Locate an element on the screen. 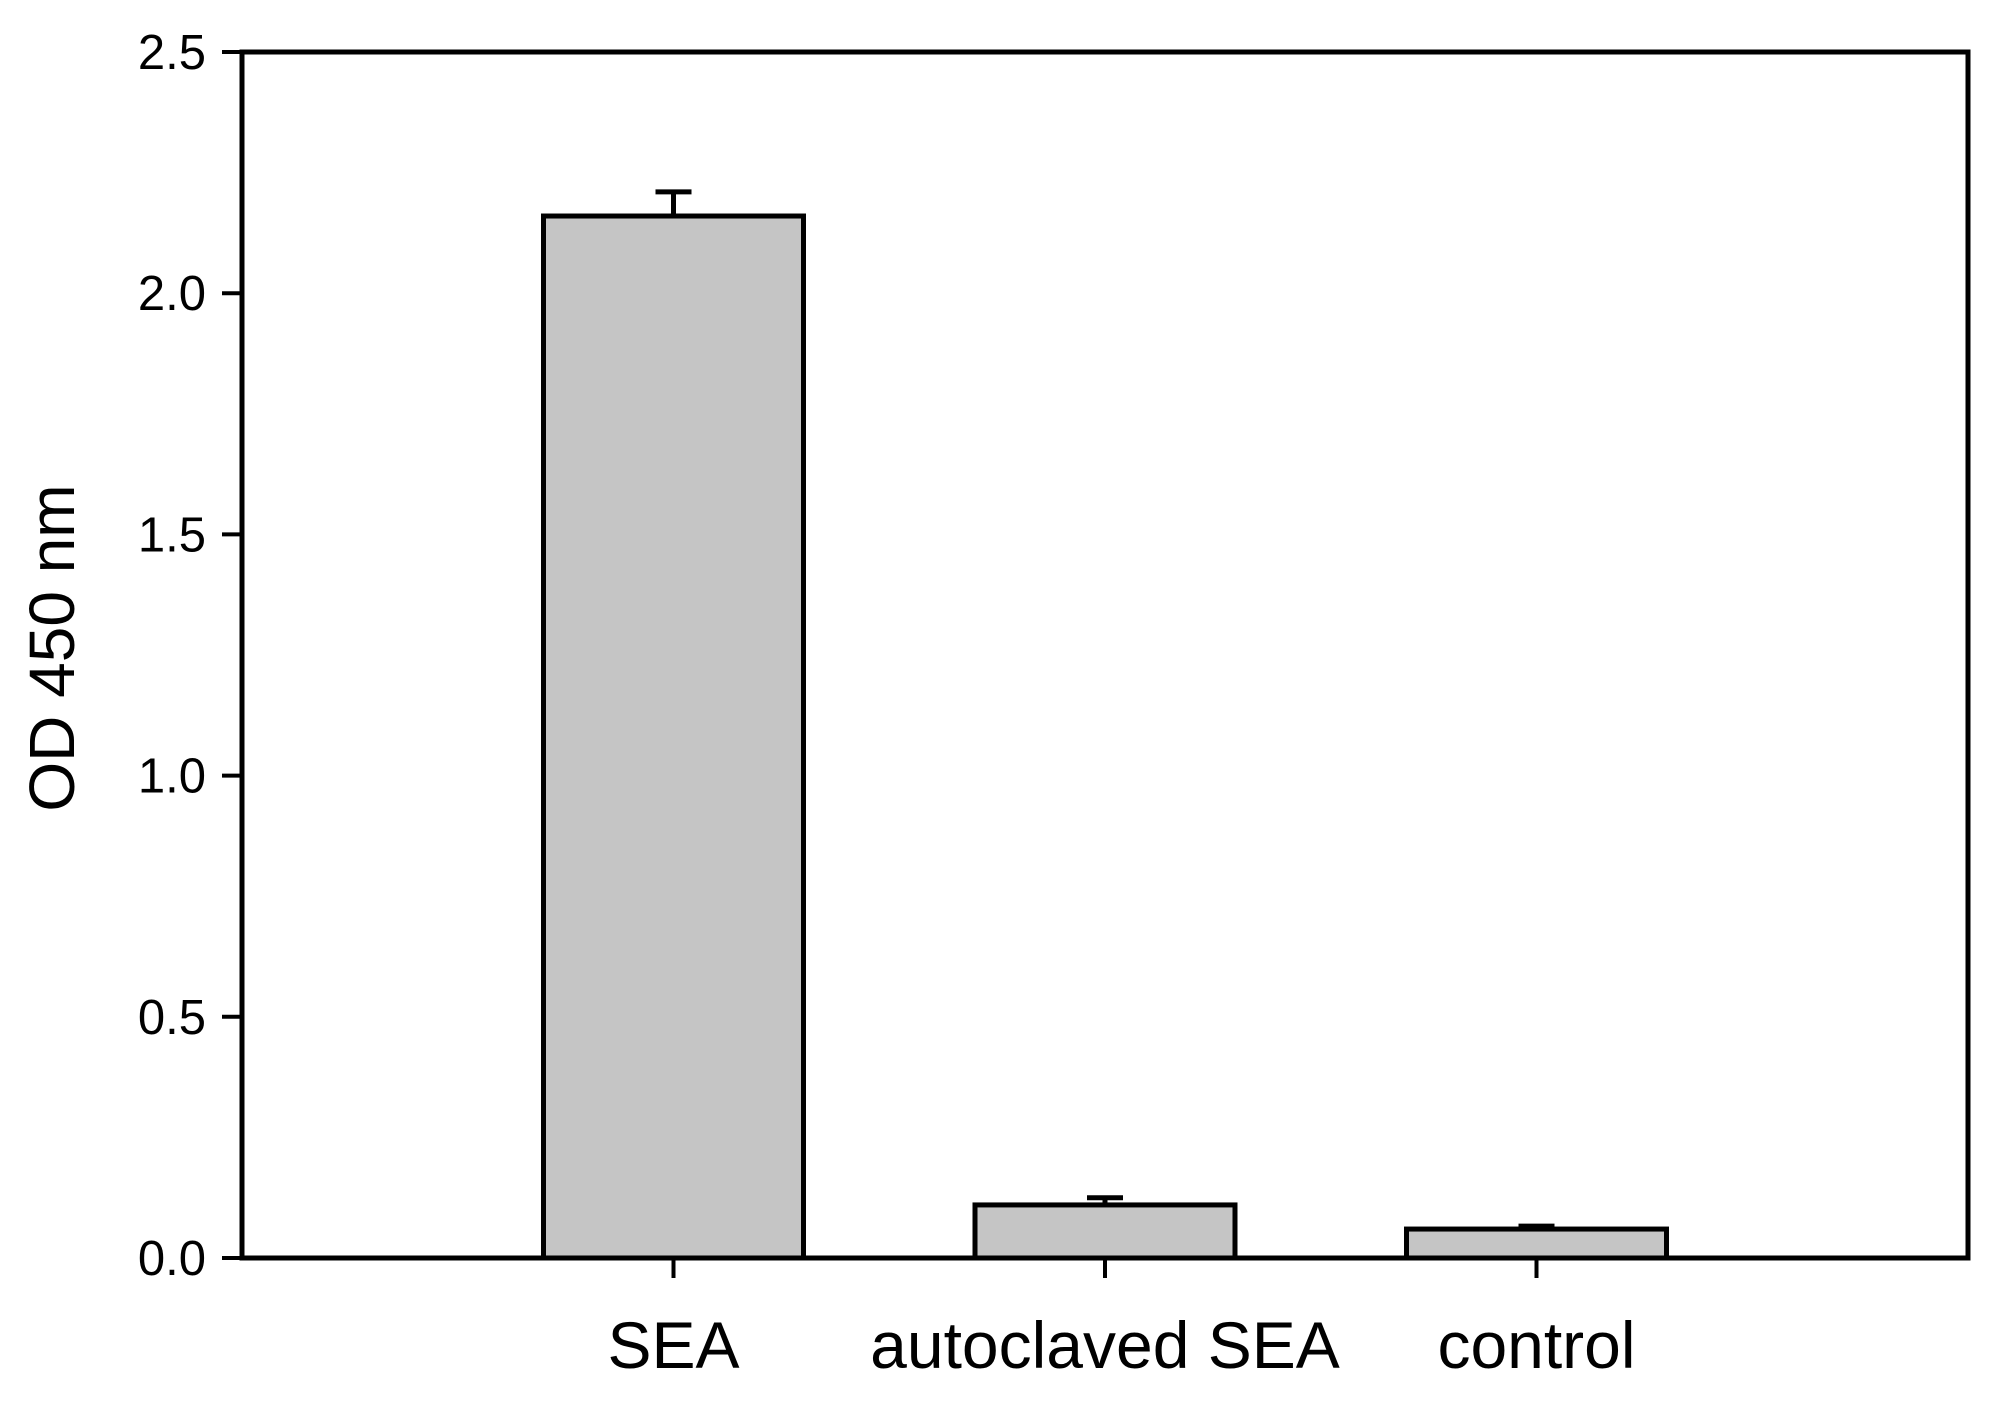 Image resolution: width=2007 pixels, height=1402 pixels. y-tick-label: 2.0 is located at coordinates (172, 294).